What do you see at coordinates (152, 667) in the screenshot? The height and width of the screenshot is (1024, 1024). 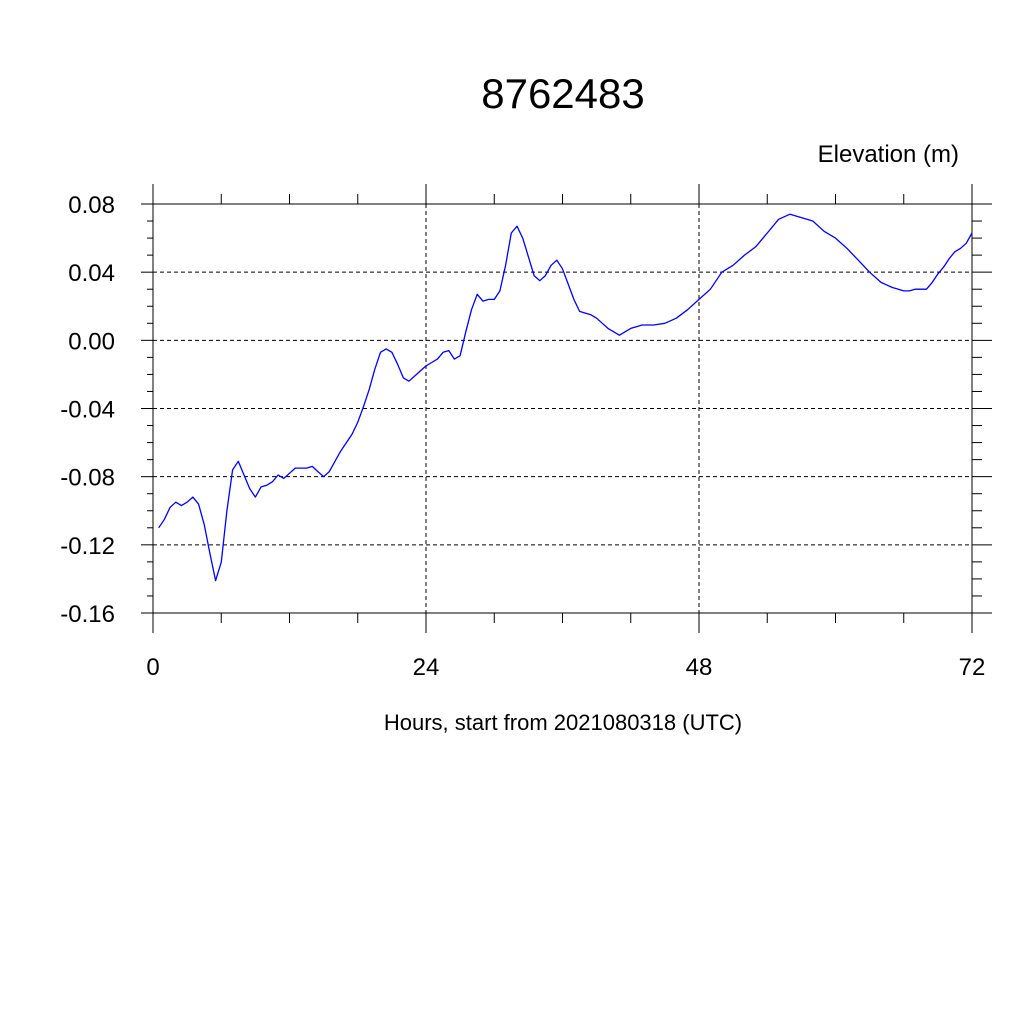 I see `x-tick-label: 0` at bounding box center [152, 667].